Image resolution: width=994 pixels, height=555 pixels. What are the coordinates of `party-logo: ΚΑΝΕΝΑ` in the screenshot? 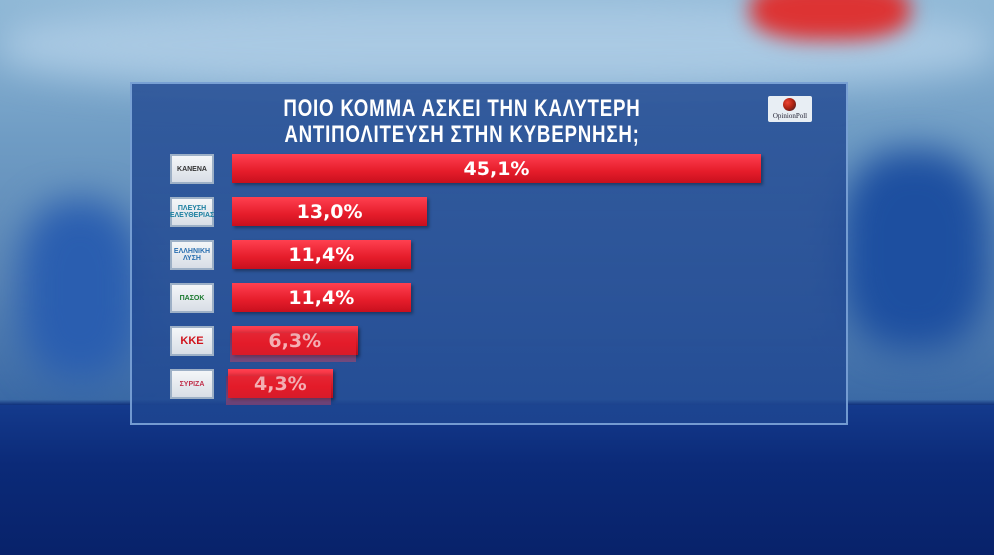 It's located at (192, 169).